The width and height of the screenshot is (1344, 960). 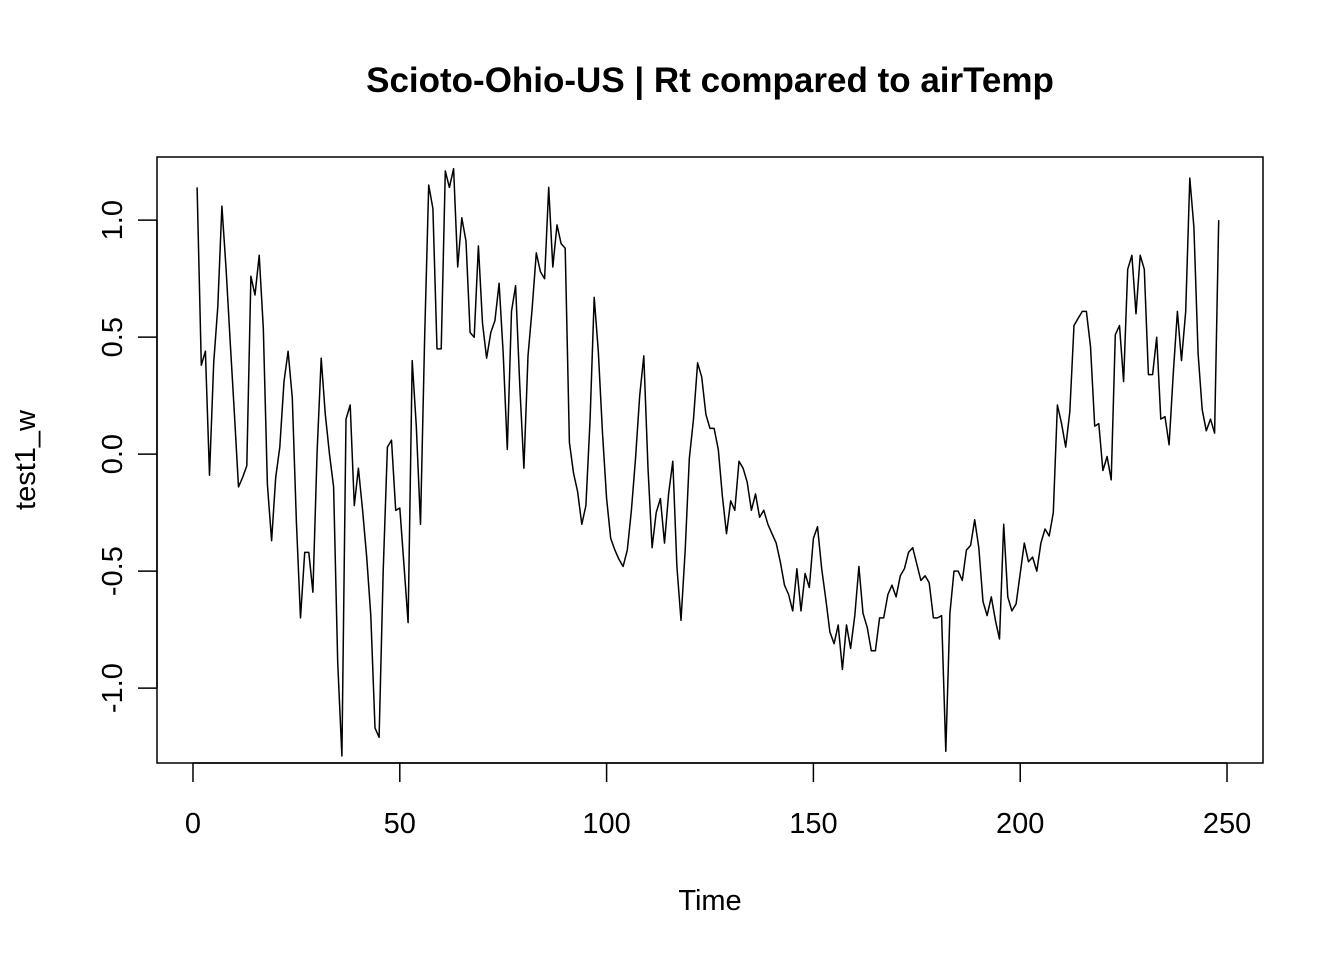 I want to click on y-axis: -1.0 -0.5 0.0 0.5 1.0, so click(x=127, y=456).